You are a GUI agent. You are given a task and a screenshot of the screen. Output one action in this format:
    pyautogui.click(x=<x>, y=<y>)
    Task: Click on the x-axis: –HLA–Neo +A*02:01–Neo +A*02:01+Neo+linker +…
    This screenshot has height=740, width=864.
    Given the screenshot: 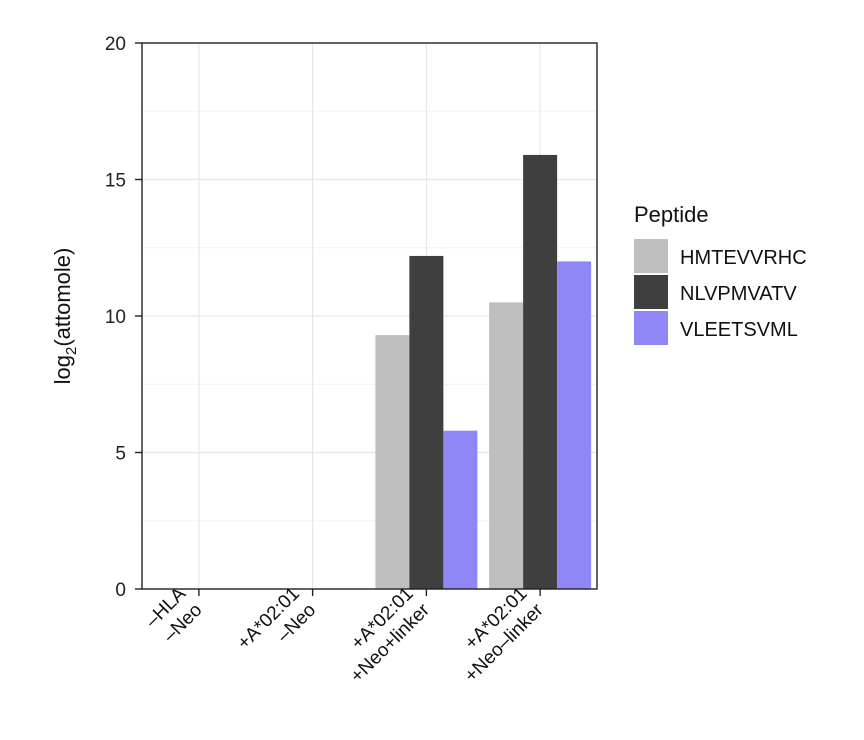 What is the action you would take?
    pyautogui.click(x=345, y=635)
    